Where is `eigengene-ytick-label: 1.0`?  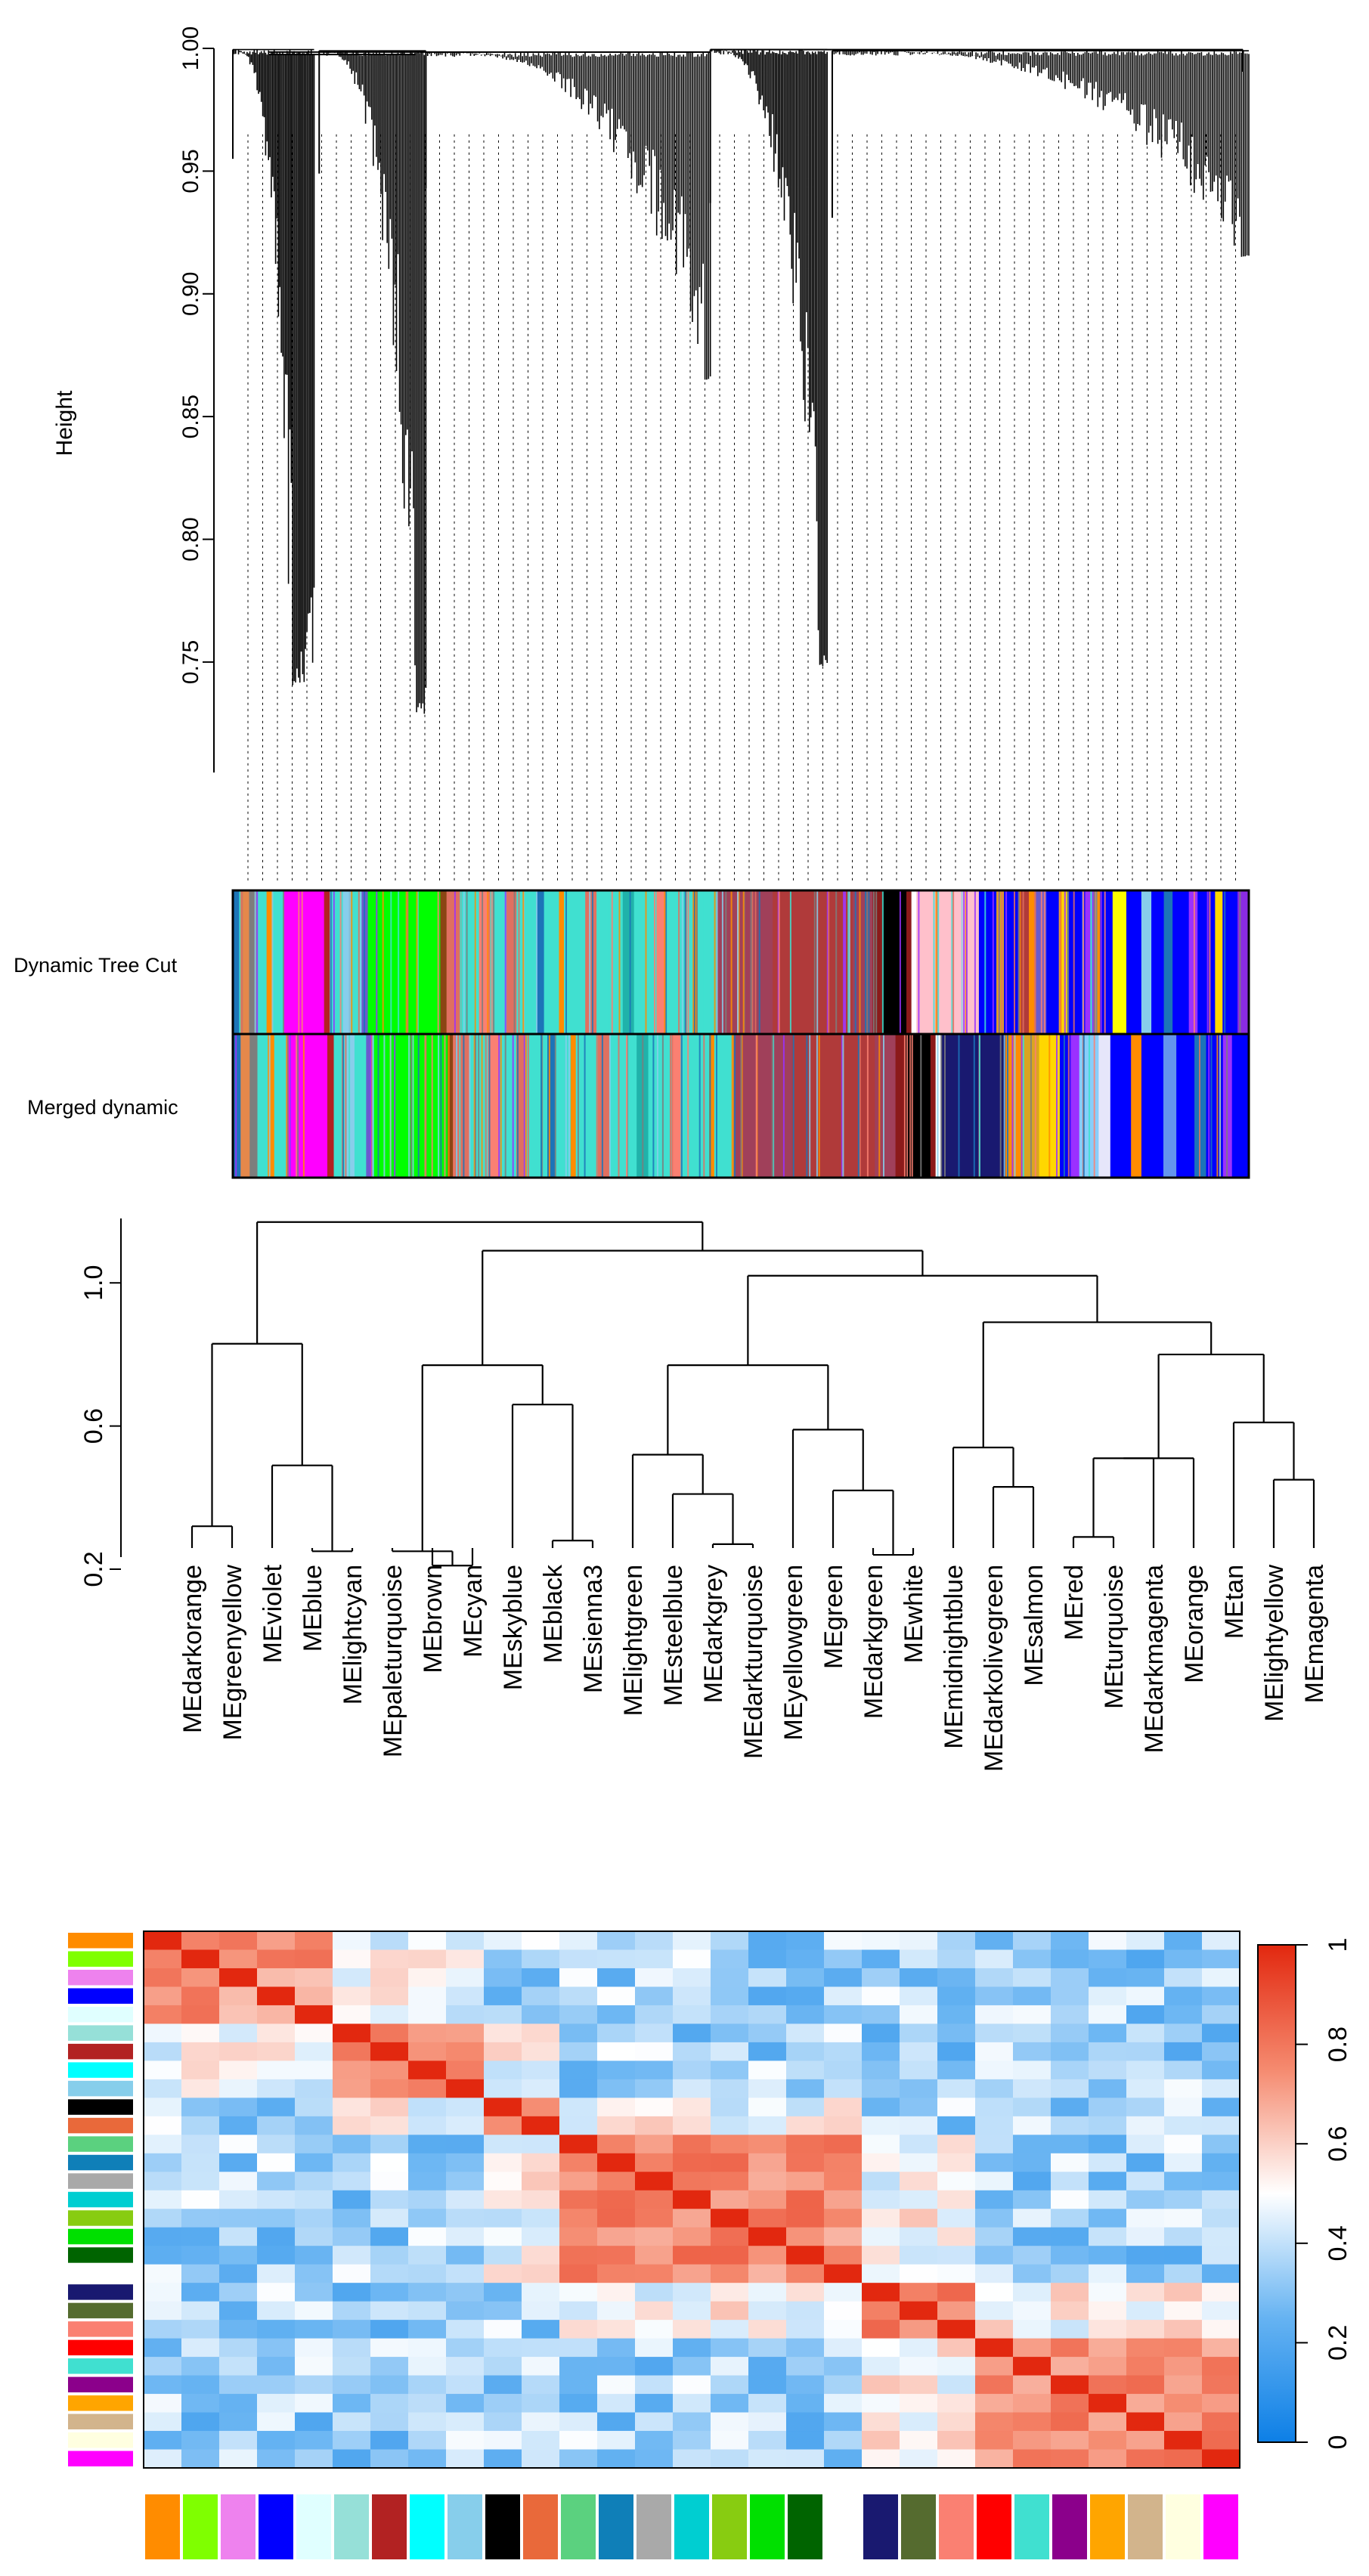 eigengene-ytick-label: 1.0 is located at coordinates (93, 1283).